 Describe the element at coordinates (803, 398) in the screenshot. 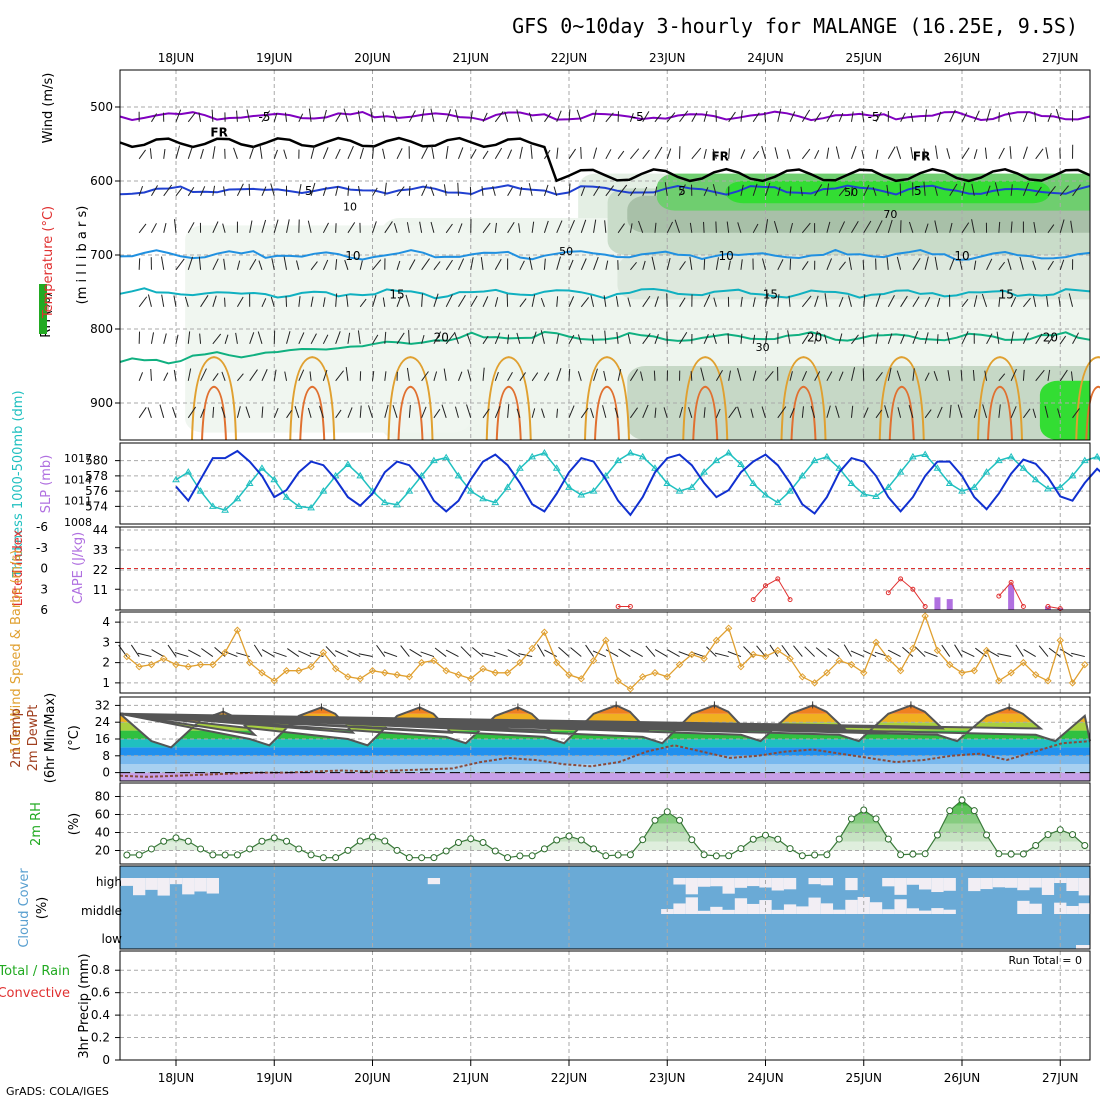

I see `warm-contour` at that location.